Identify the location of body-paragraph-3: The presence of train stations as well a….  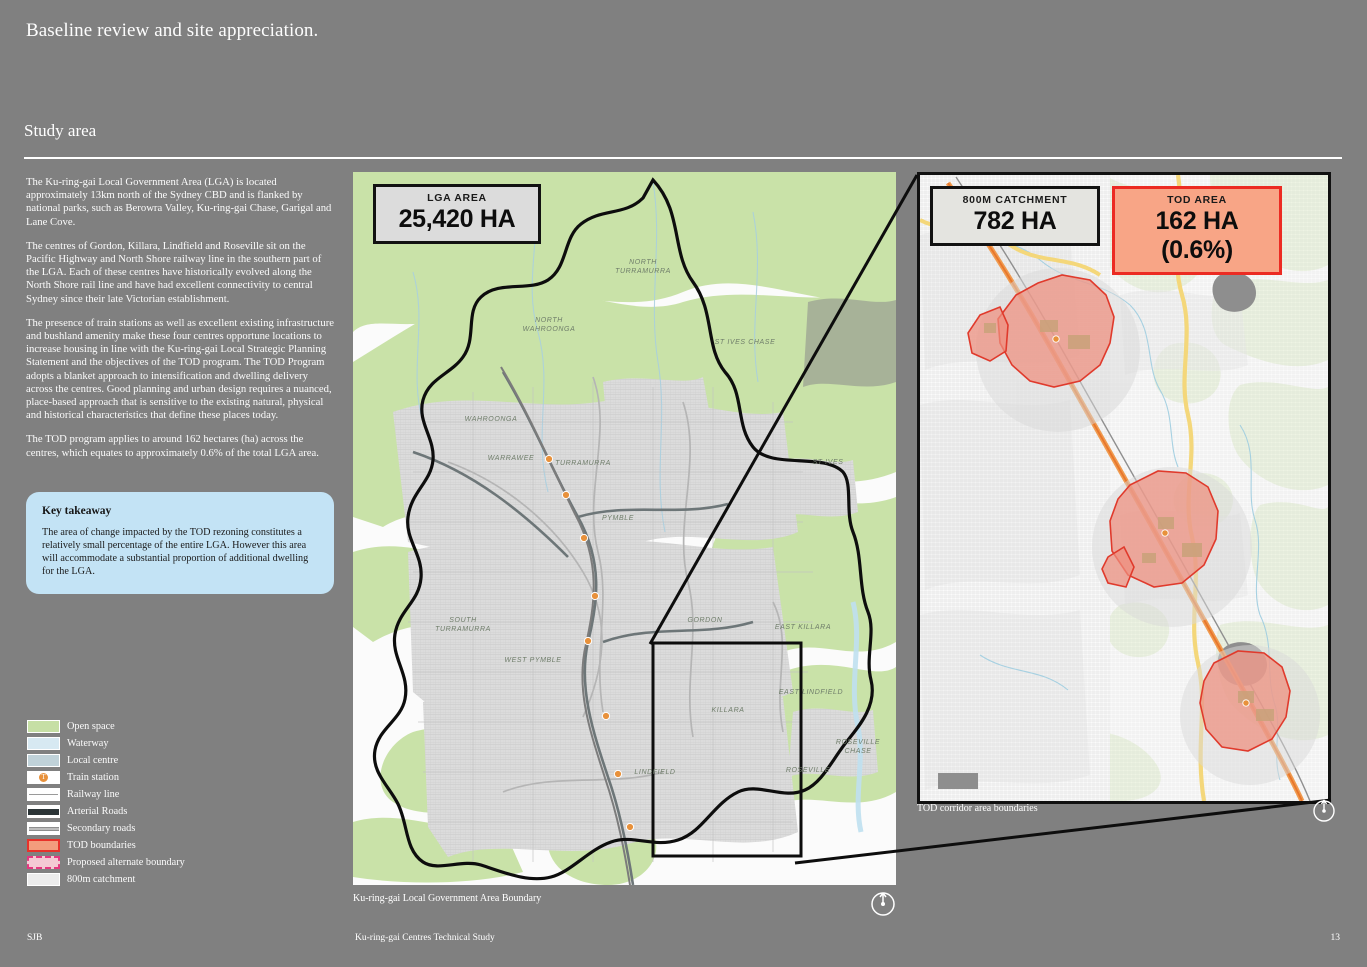
(180, 369).